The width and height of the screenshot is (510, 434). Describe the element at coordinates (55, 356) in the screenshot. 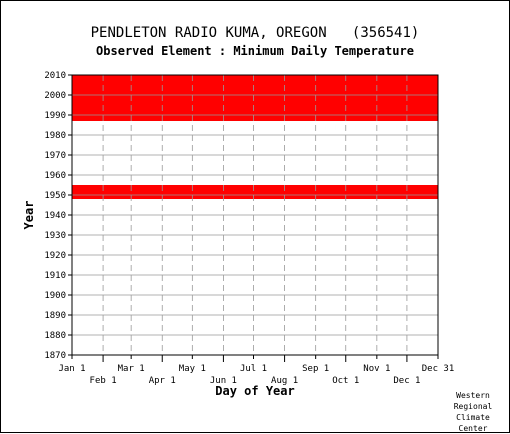

I see `y-tick-label: 1870` at that location.